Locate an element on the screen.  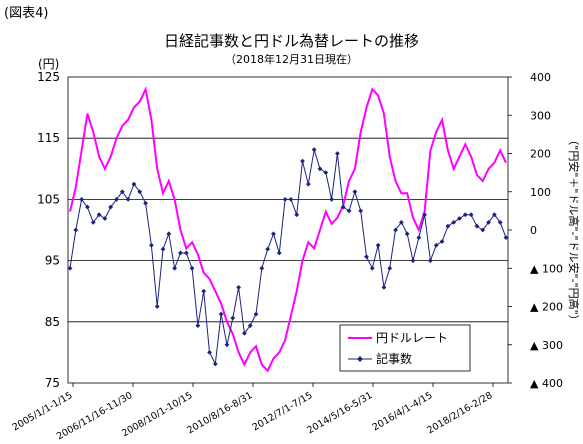
right-tick-label: 200 is located at coordinates (540, 154).